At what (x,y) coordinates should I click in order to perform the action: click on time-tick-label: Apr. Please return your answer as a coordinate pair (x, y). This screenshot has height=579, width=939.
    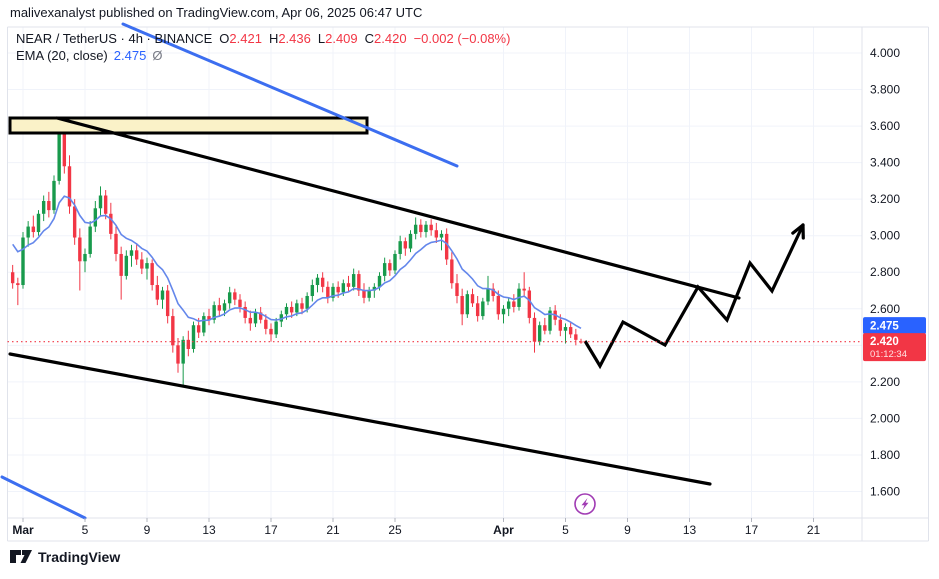
    Looking at the image, I should click on (503, 530).